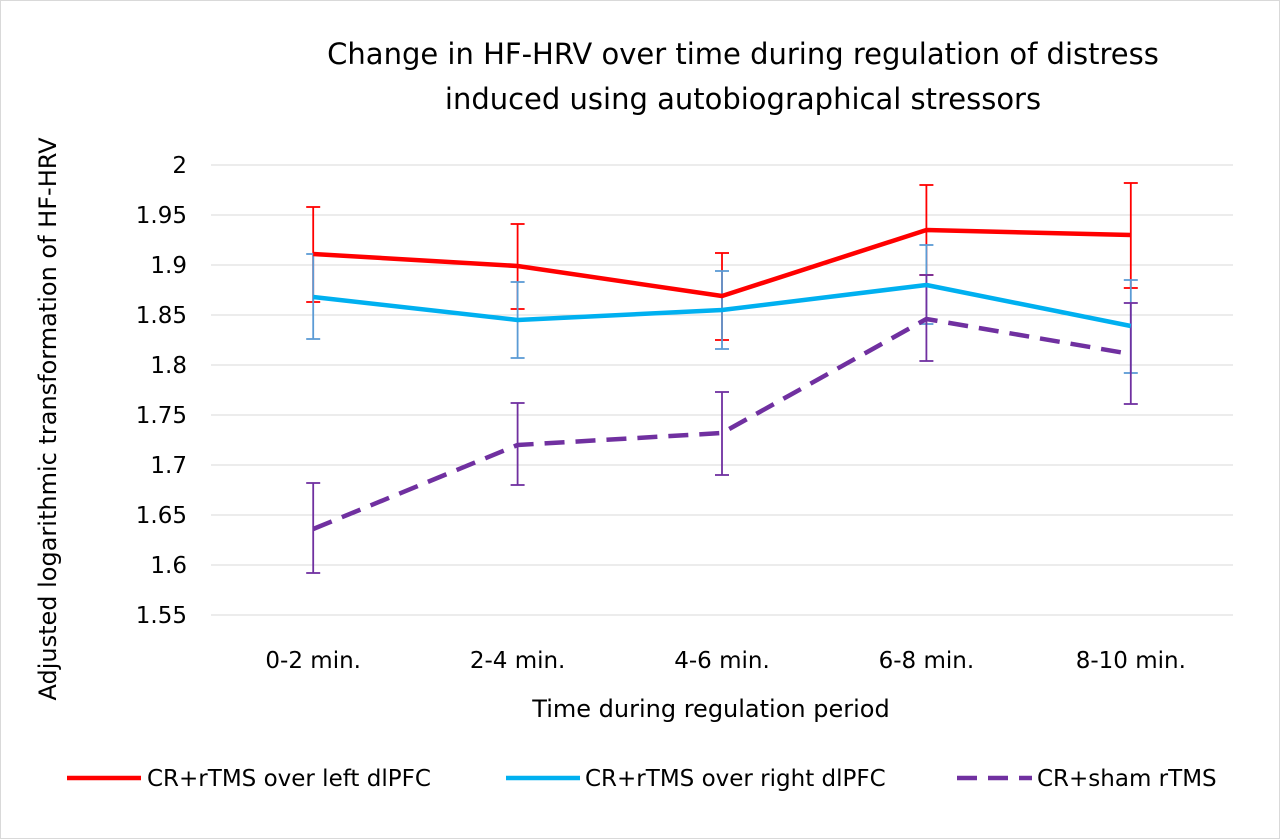 Image resolution: width=1280 pixels, height=840 pixels. Describe the element at coordinates (168, 566) in the screenshot. I see `y-tick-label: 1.6` at that location.